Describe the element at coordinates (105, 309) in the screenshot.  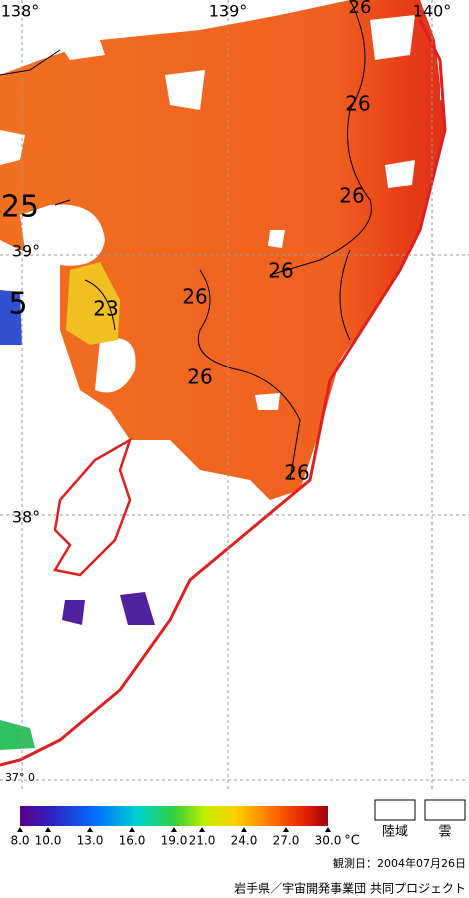
I see `contour-label: 23` at that location.